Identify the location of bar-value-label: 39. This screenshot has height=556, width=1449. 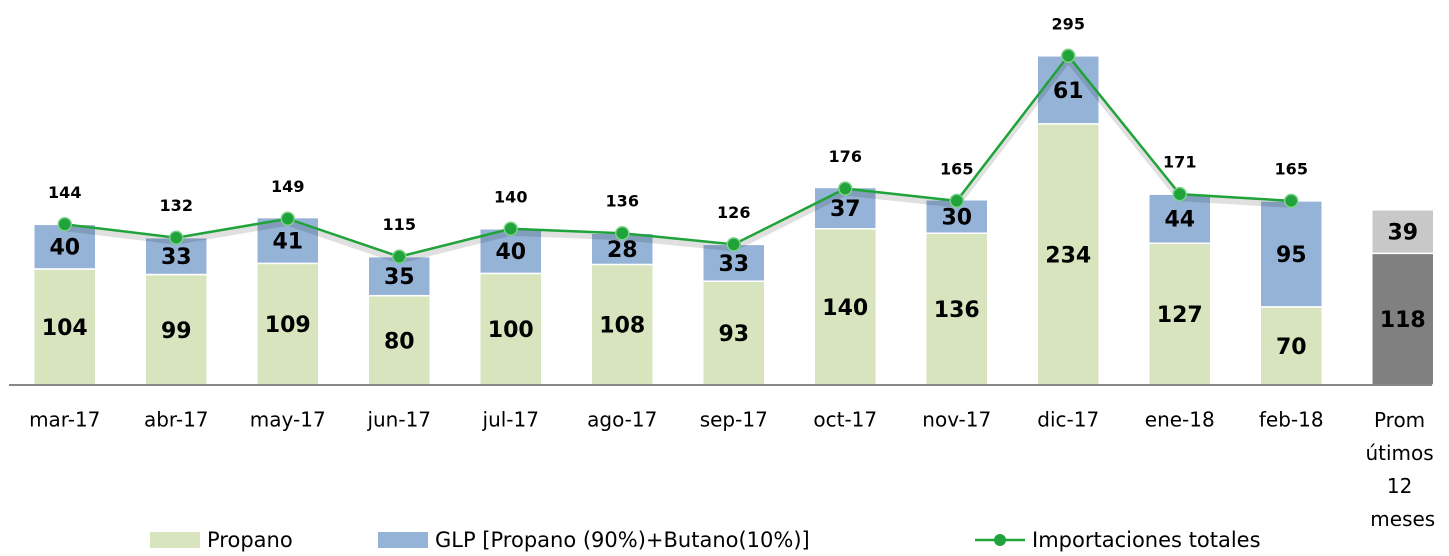
(1402, 233).